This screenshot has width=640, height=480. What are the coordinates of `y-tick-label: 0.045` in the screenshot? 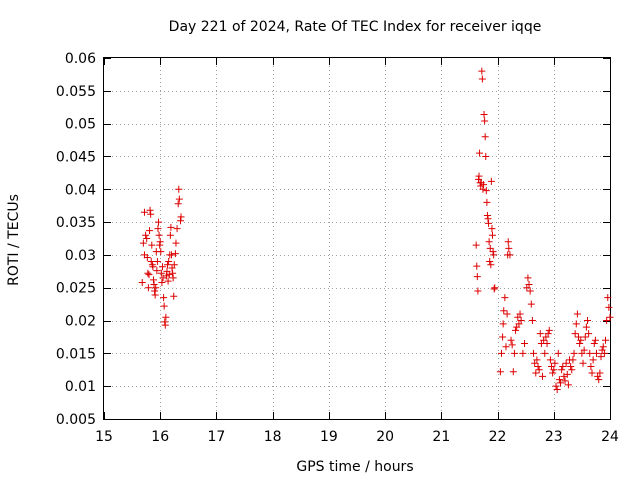 It's located at (76, 157).